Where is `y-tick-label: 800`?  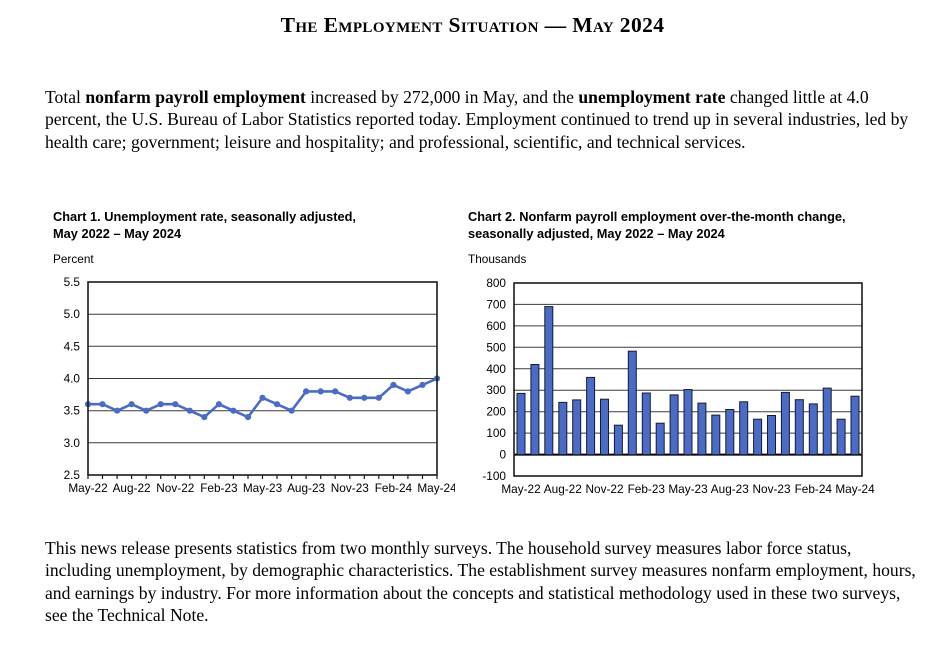 y-tick-label: 800 is located at coordinates (496, 283).